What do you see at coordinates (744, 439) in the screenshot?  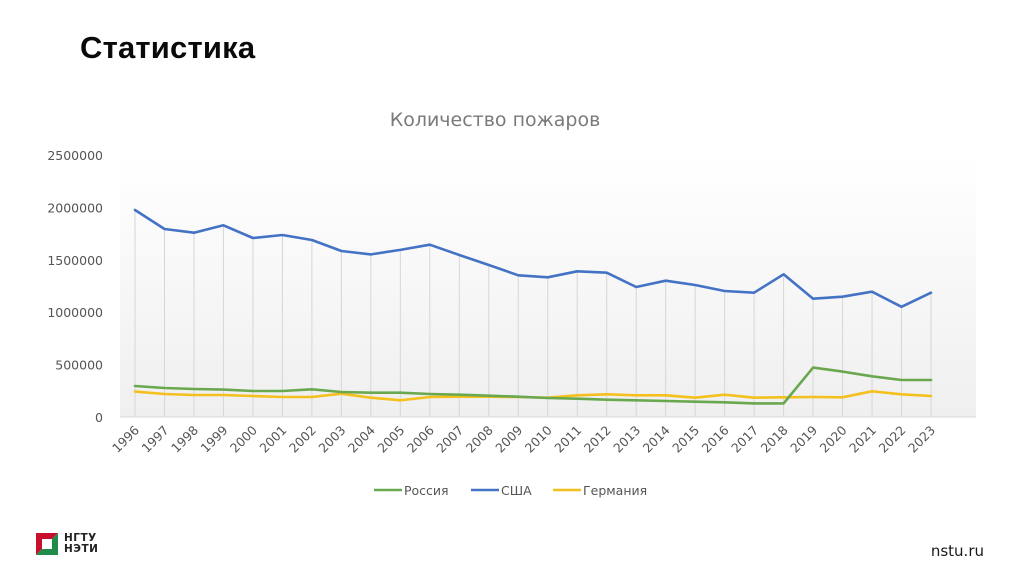 I see `x-tick-label: 2017` at bounding box center [744, 439].